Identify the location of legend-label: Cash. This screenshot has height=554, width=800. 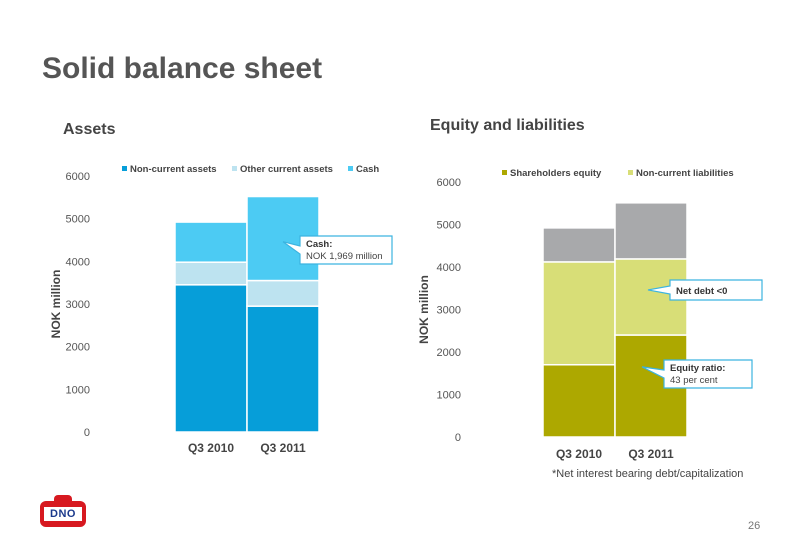
(367, 169).